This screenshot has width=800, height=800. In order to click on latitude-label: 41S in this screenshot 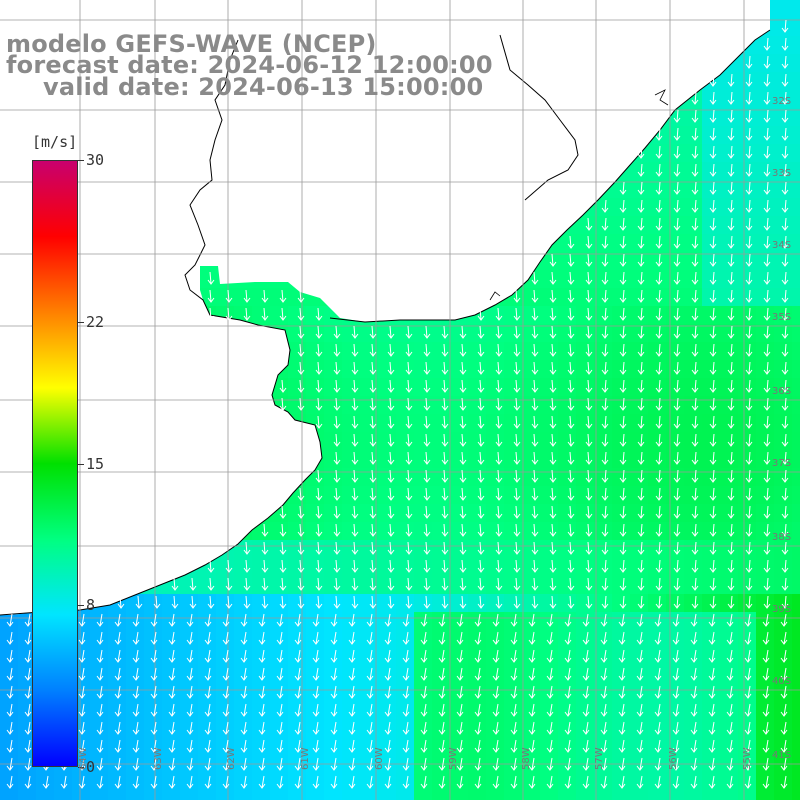, I will do `click(782, 755)`.